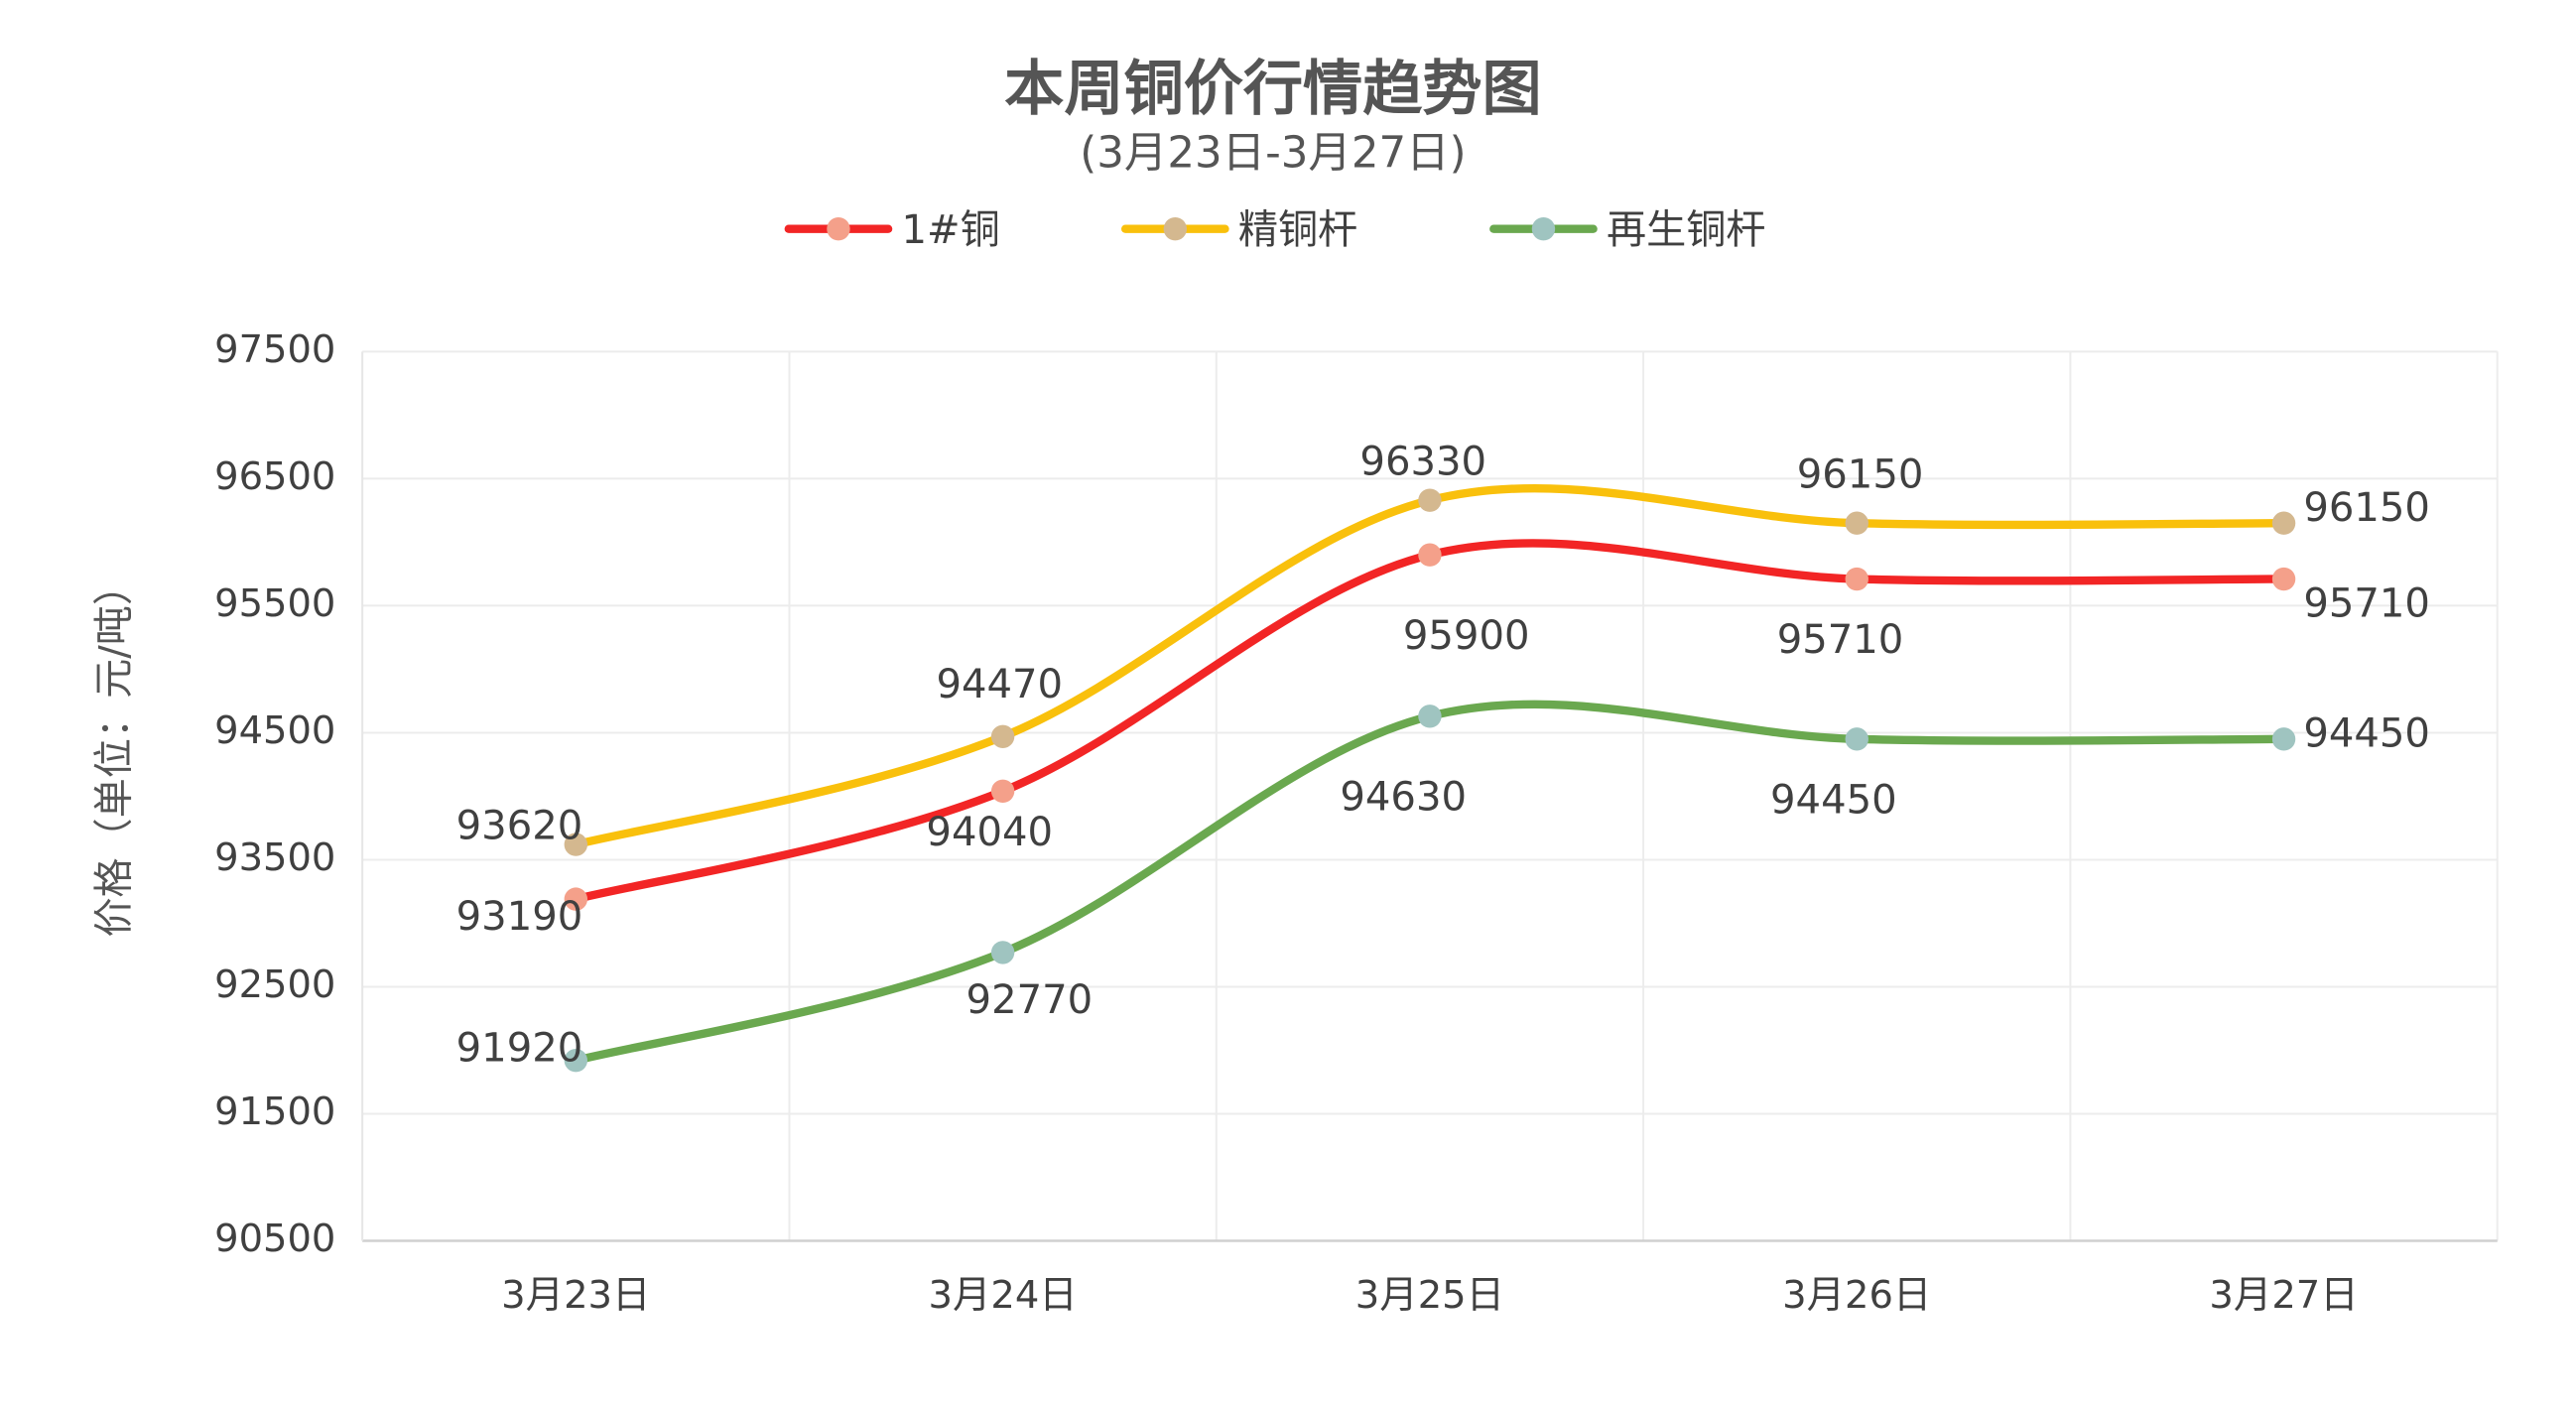 This screenshot has height=1410, width=2576. Describe the element at coordinates (950, 230) in the screenshot. I see `legend-label: 1#铜` at that location.